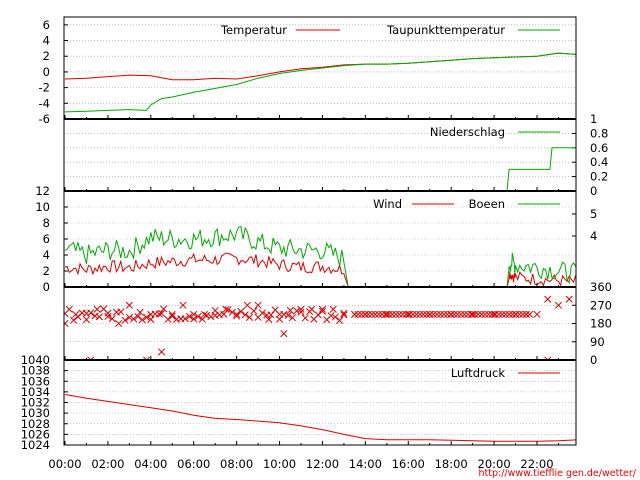 Image resolution: width=640 pixels, height=480 pixels. I want to click on y-tick-label: 1028, so click(35, 424).